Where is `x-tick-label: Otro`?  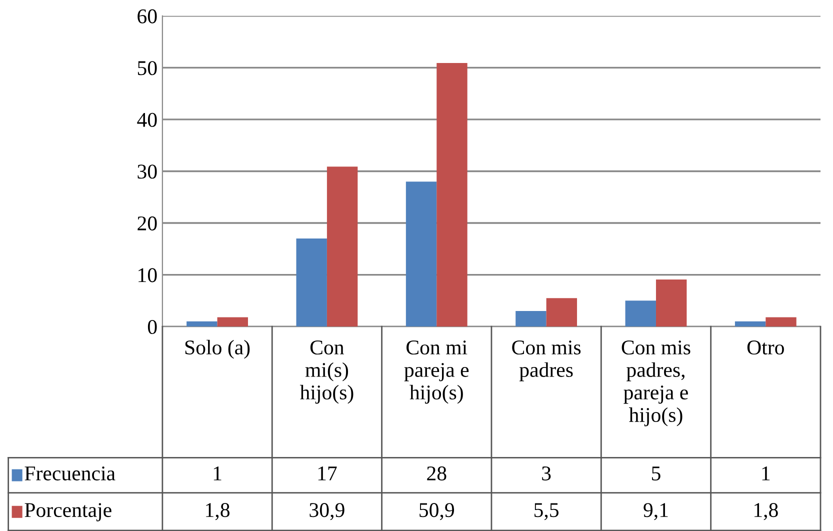
x-tick-label: Otro is located at coordinates (765, 347).